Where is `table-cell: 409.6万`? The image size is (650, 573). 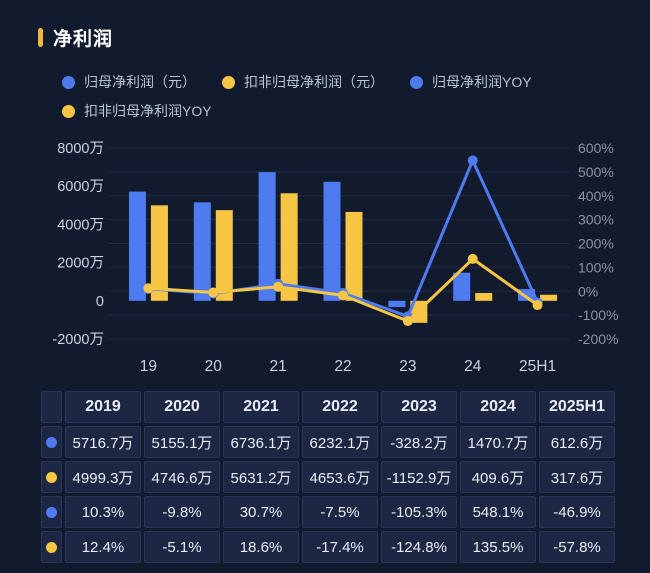
table-cell: 409.6万 is located at coordinates (498, 477).